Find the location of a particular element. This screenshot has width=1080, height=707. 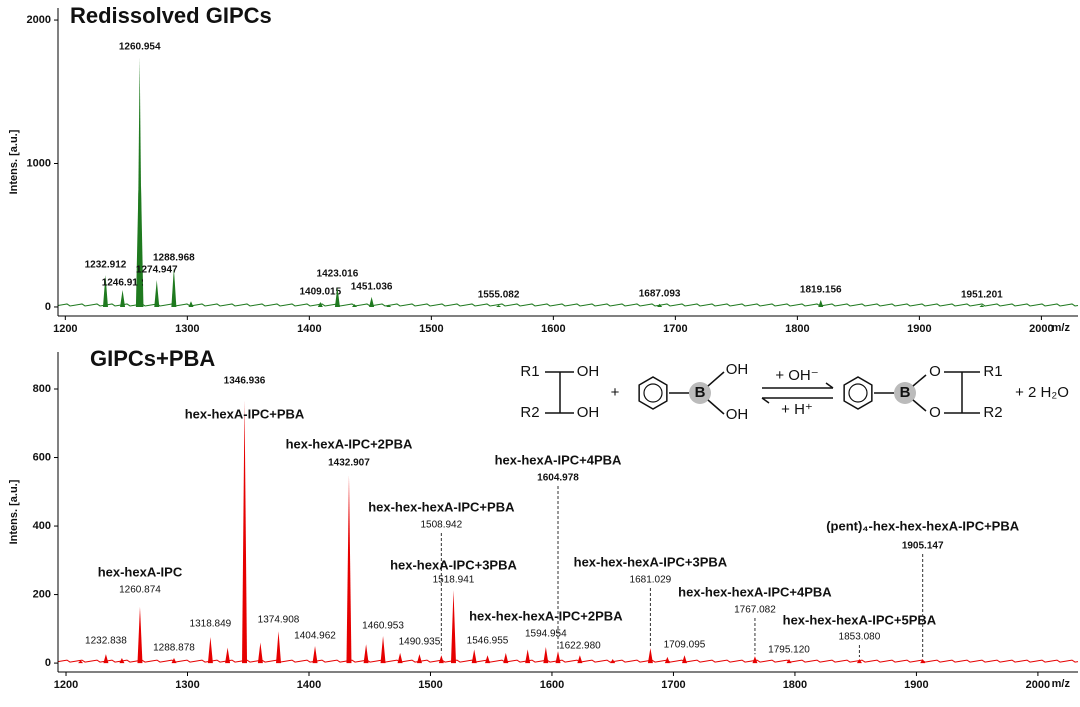

compound-name: hex-hex-hexA-IPC+5PBA is located at coordinates (860, 619).